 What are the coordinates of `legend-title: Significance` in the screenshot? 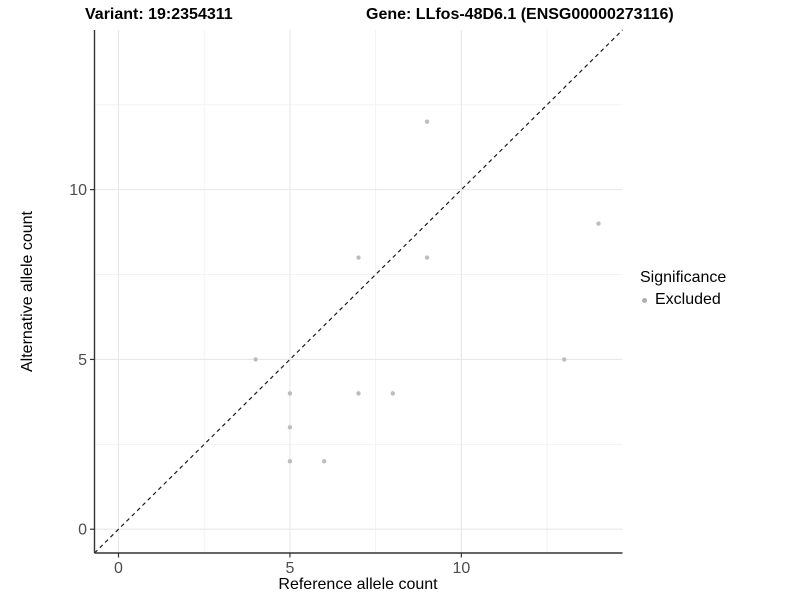 It's located at (683, 277).